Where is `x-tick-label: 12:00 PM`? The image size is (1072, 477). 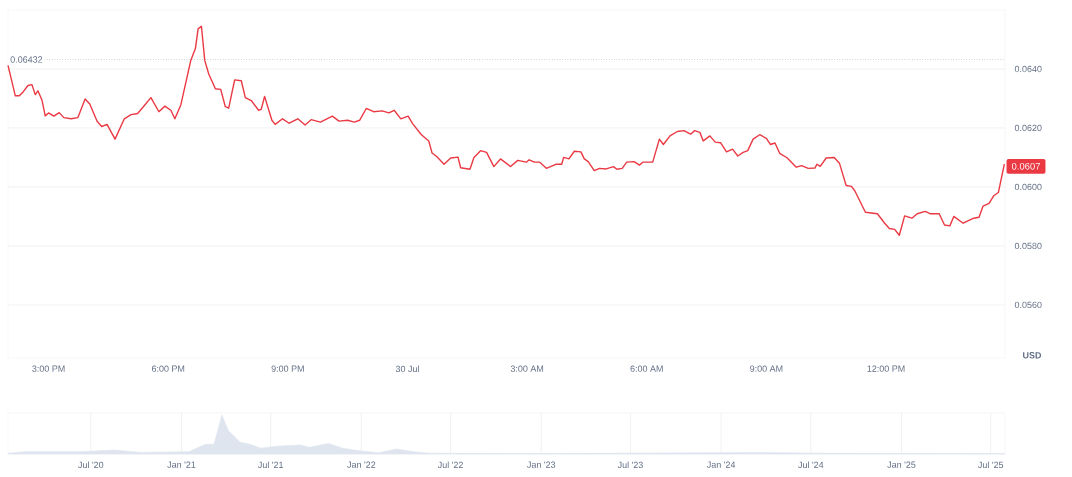
x-tick-label: 12:00 PM is located at coordinates (886, 368).